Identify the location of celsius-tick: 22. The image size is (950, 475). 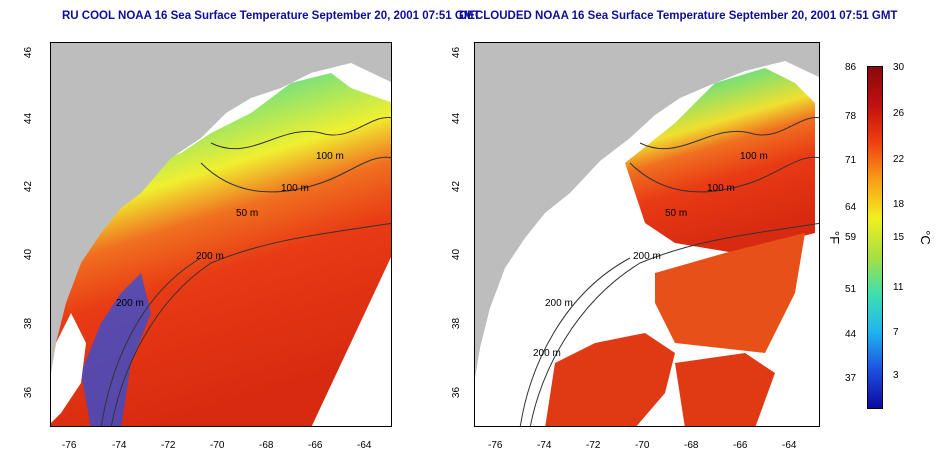
(899, 159).